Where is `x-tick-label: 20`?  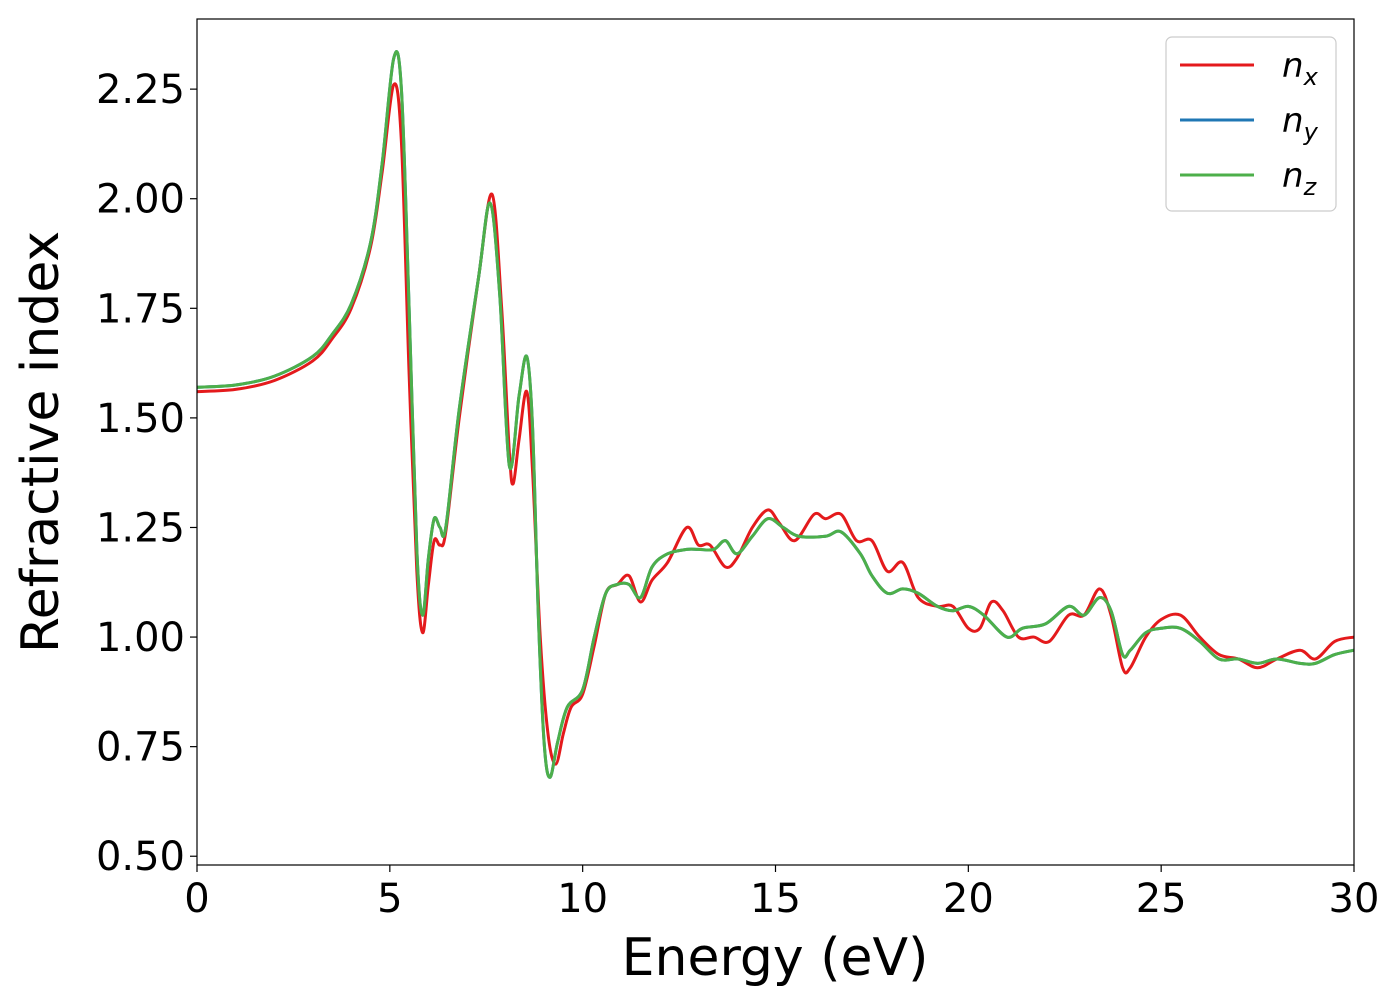
x-tick-label: 20 is located at coordinates (968, 899).